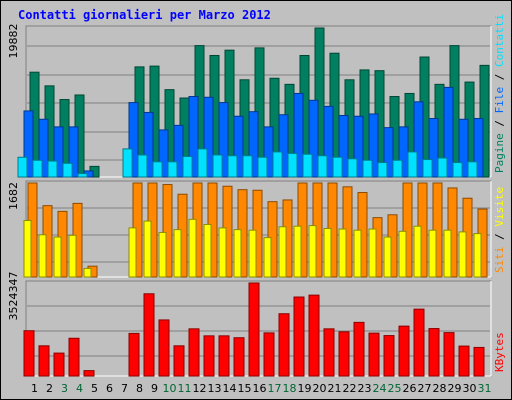 Image resolution: width=512 pixels, height=400 pixels. I want to click on x-tick-7: 7, so click(124, 388).